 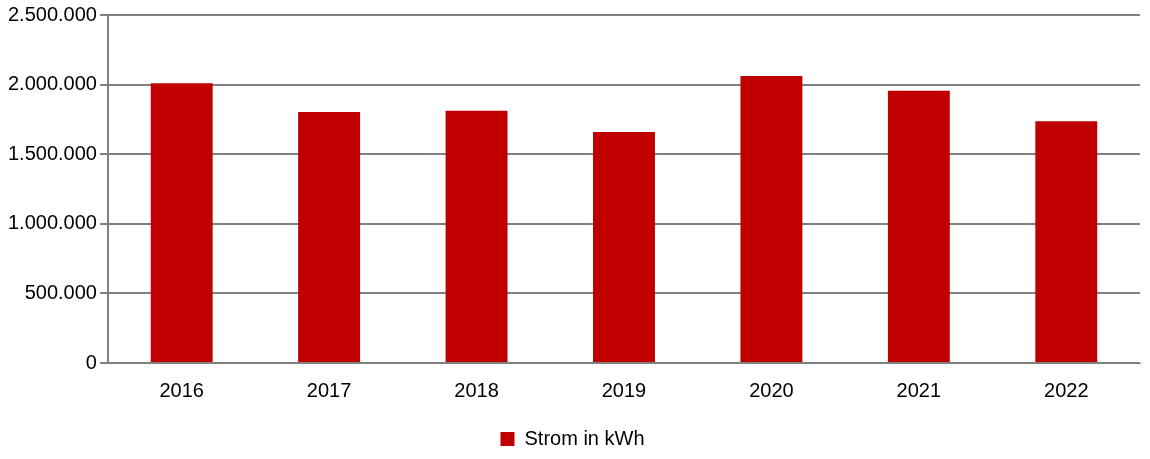 What do you see at coordinates (52, 222) in the screenshot?
I see `y-tick-label: 1.000.000` at bounding box center [52, 222].